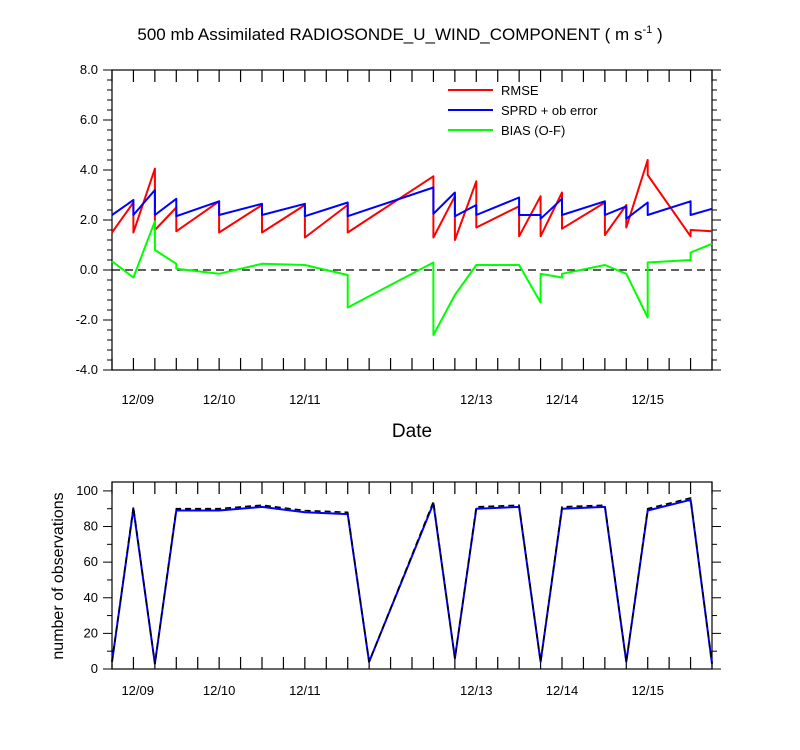 The image size is (800, 750). Describe the element at coordinates (412, 431) in the screenshot. I see `top-x-axis-label: Date` at that location.